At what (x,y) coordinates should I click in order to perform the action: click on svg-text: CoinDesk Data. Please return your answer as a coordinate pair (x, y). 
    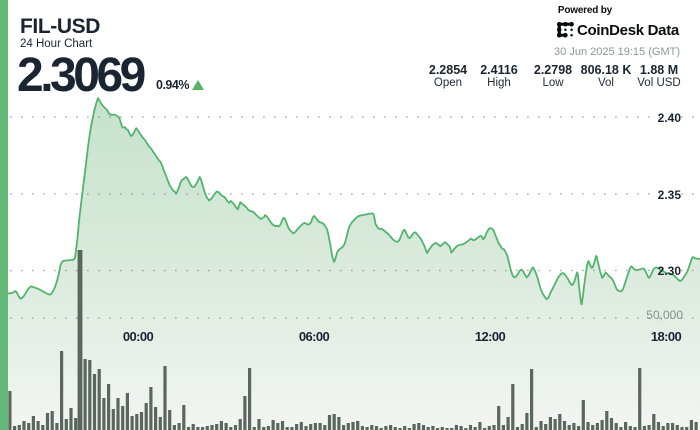
    Looking at the image, I should click on (628, 30).